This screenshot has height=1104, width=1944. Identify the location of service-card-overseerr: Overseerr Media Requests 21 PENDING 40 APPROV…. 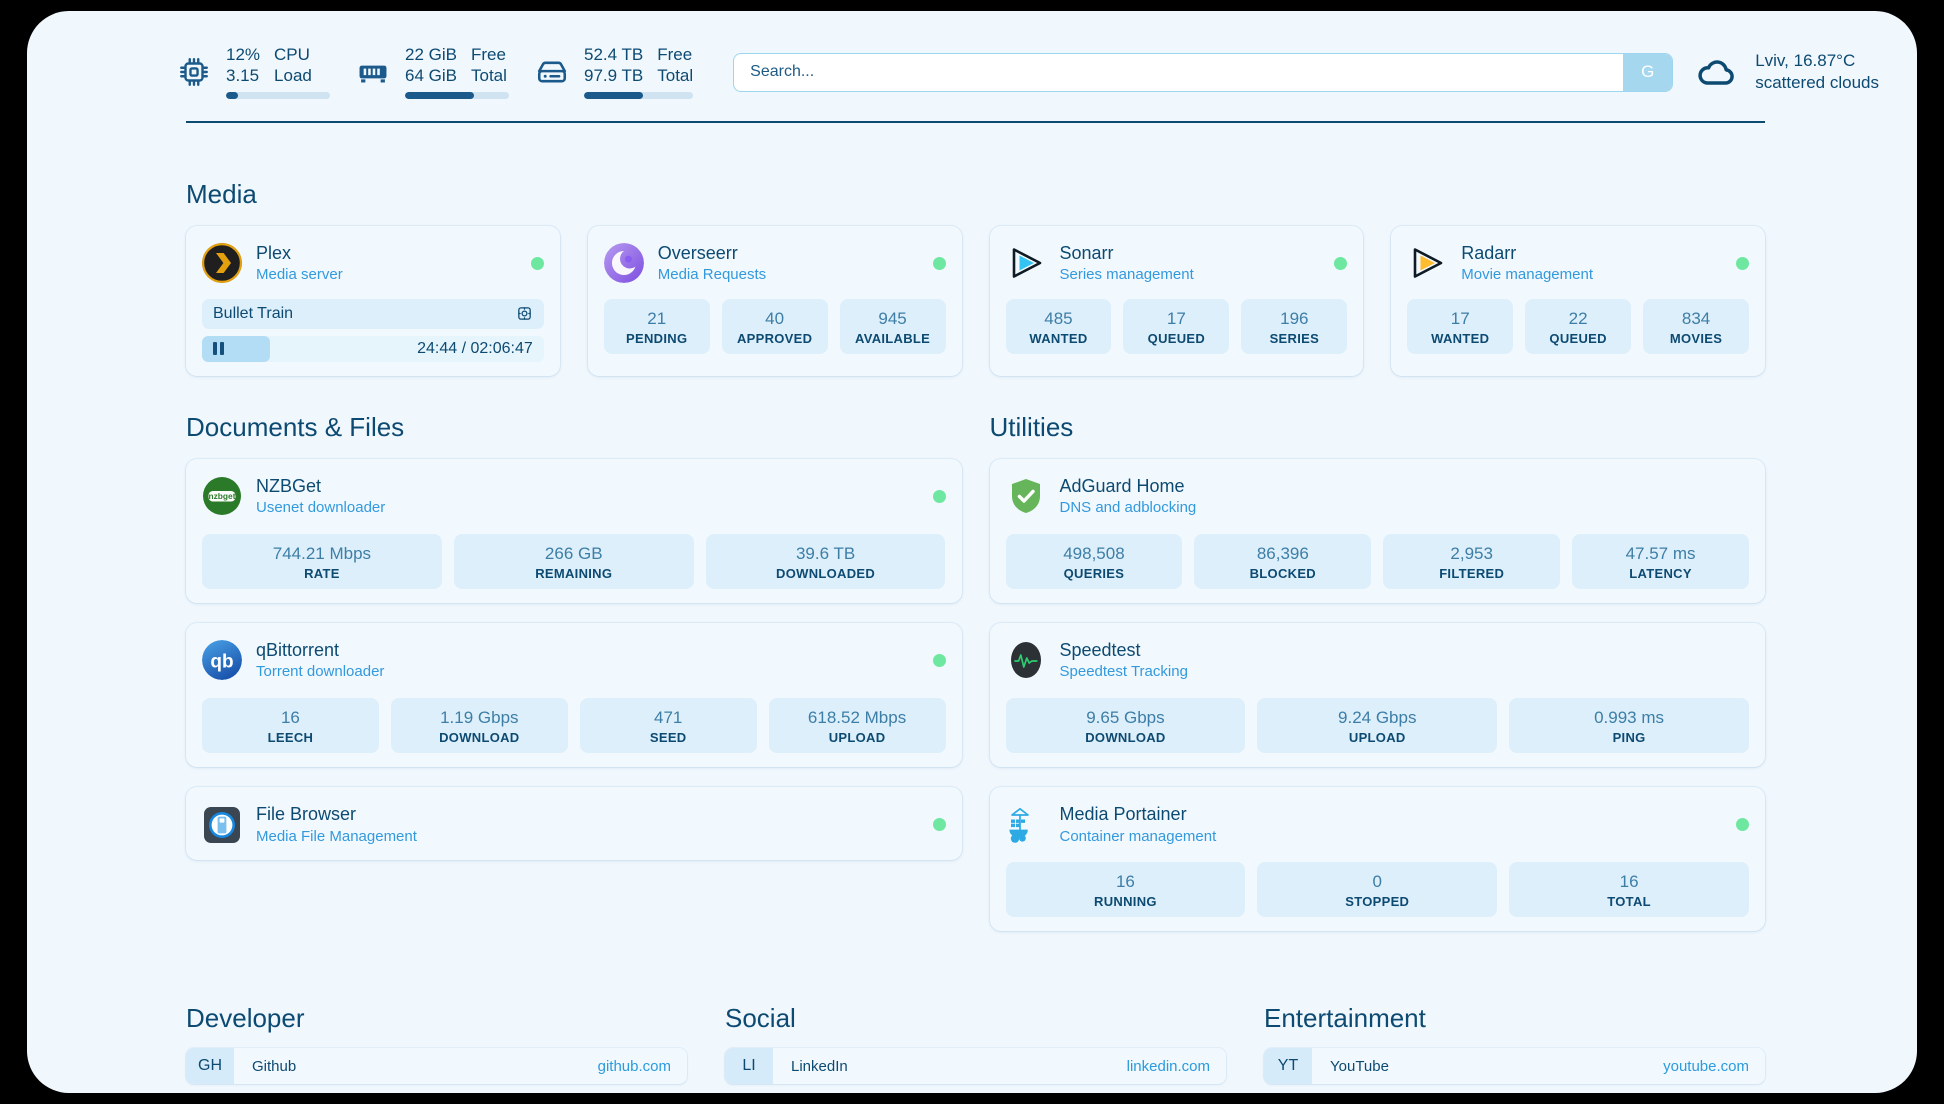
(774, 301).